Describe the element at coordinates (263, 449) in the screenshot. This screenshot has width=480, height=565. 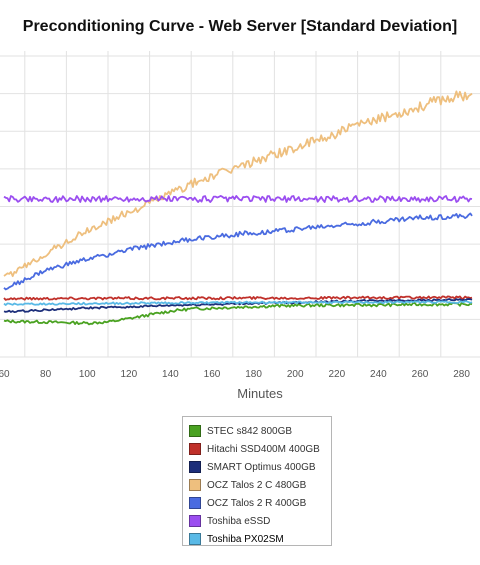
I see `legend-label: Hitachi SSD400M 400GB` at that location.